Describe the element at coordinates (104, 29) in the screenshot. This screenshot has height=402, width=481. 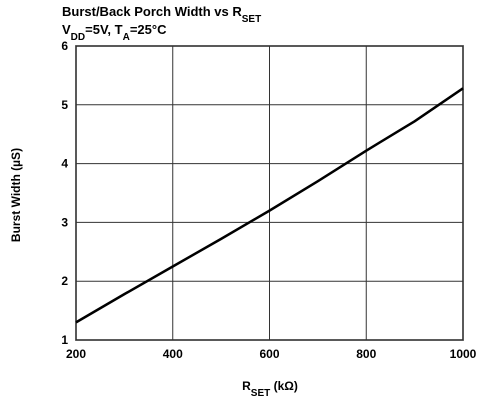
I see `text-run: =5V, T` at that location.